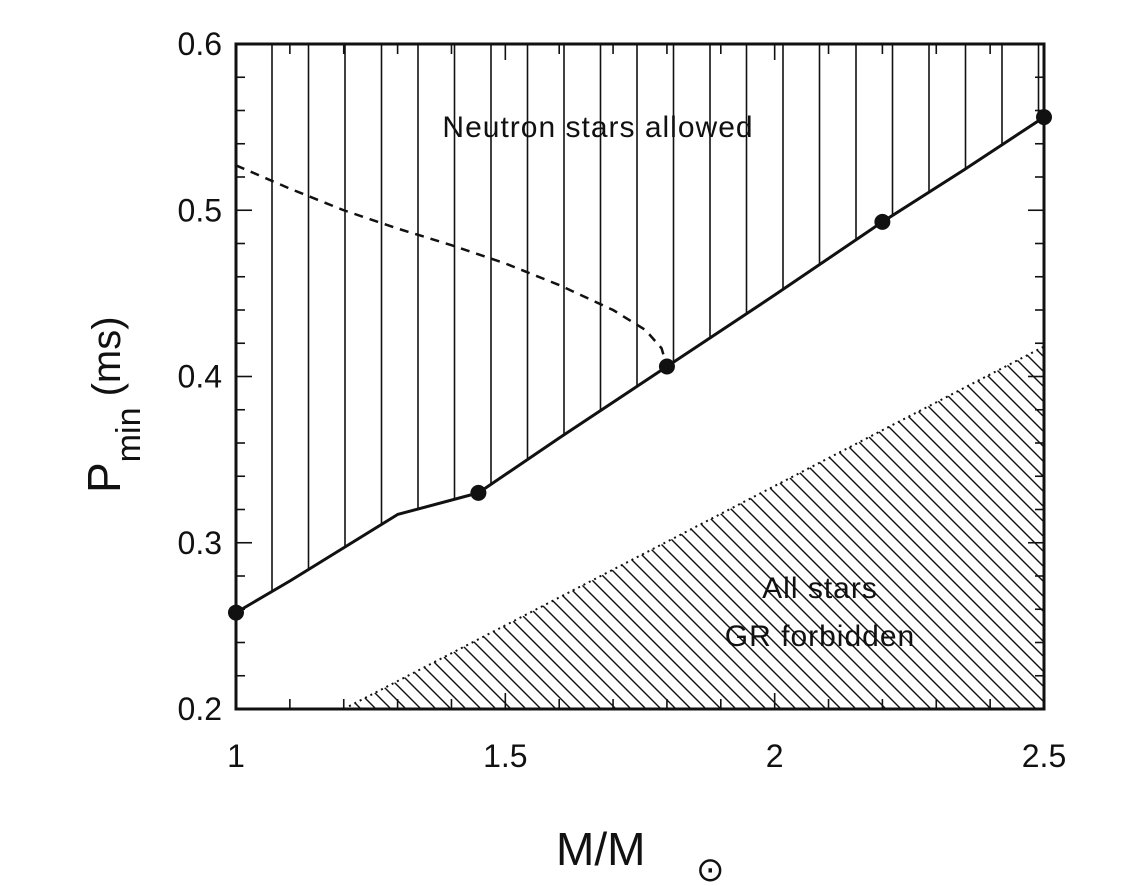 This screenshot has width=1122, height=886. I want to click on allowed-region-label: Neutron stars allowed, so click(597, 127).